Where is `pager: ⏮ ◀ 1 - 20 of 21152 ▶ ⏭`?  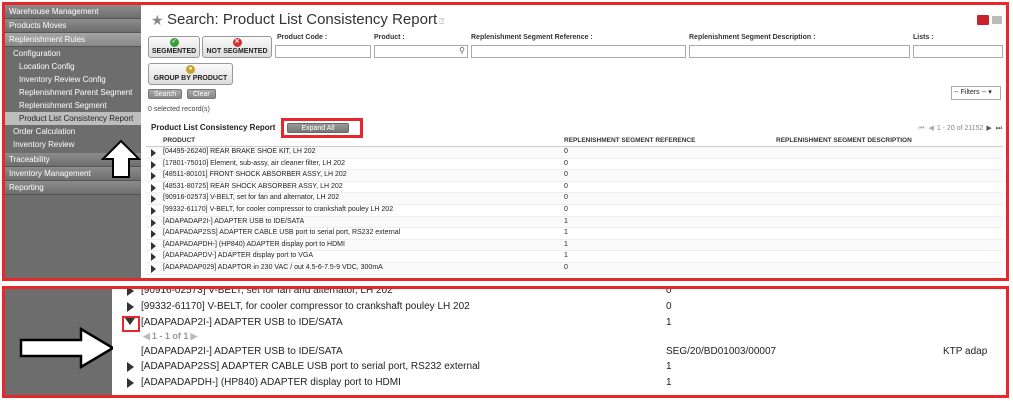 pager: ⏮ ◀ 1 - 20 of 21152 ▶ ⏭ is located at coordinates (960, 128).